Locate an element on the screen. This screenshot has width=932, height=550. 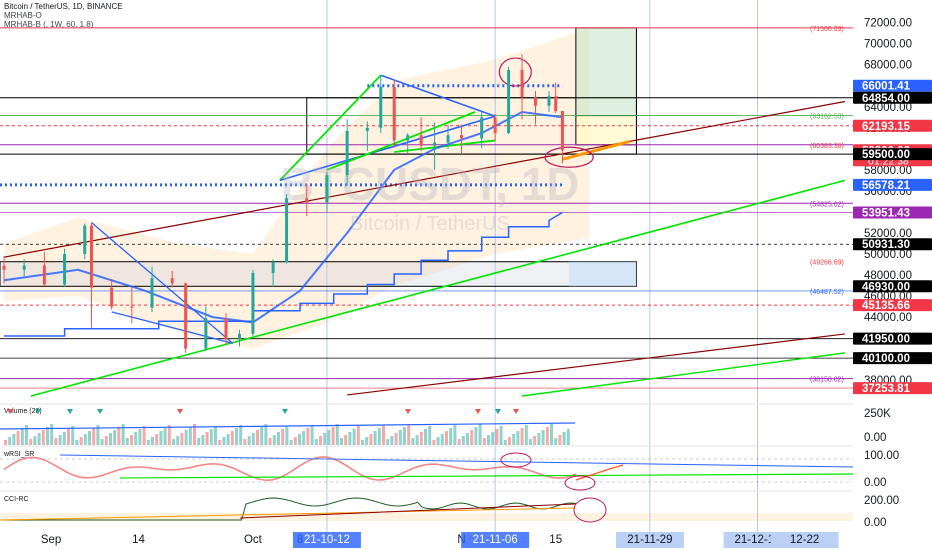
pane1-y-tick-1: 0.00 is located at coordinates (875, 438).